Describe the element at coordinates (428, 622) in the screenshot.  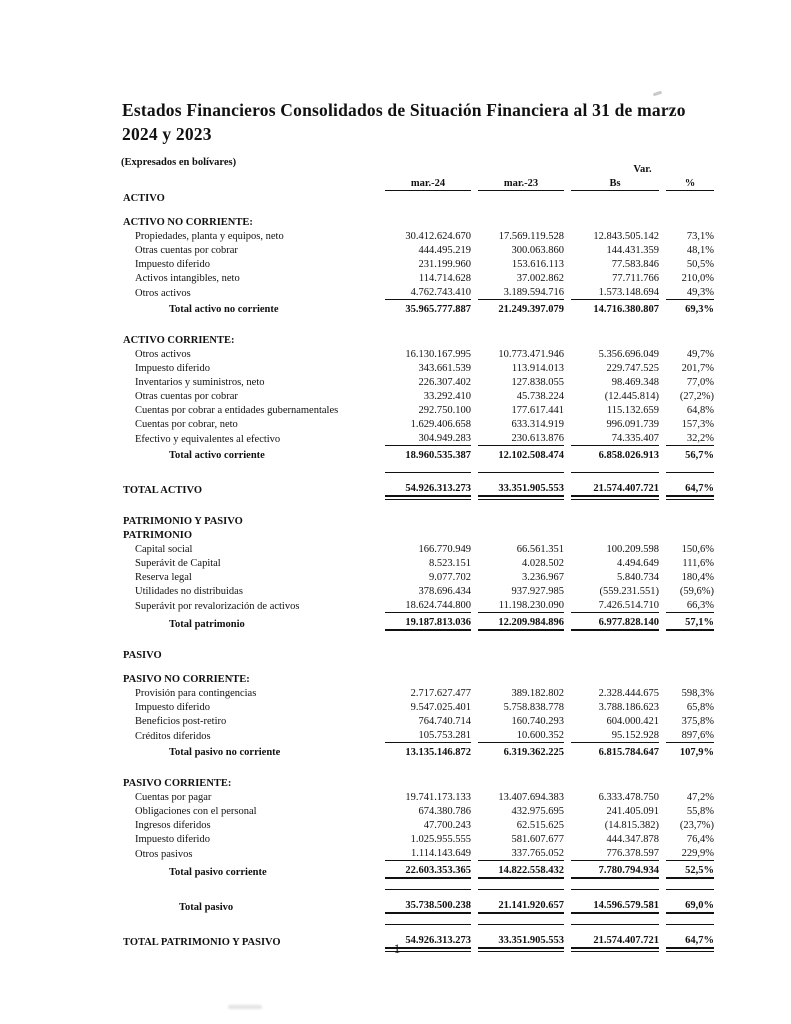
I see `row-value: 19.187.813.036` at that location.